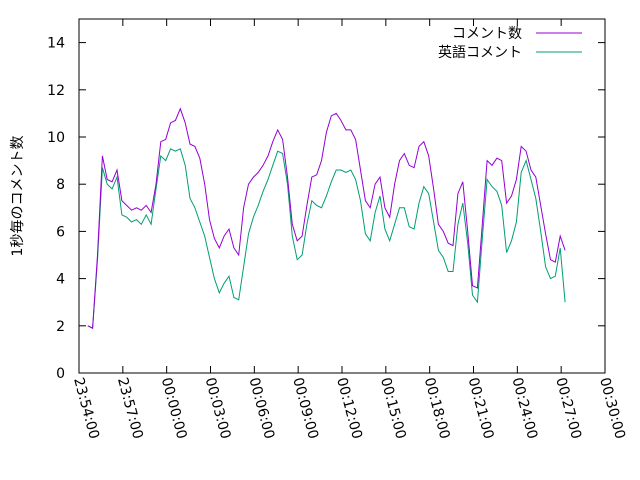 The height and width of the screenshot is (480, 640). Describe the element at coordinates (56, 44) in the screenshot. I see `y-tick-label: 14` at that location.